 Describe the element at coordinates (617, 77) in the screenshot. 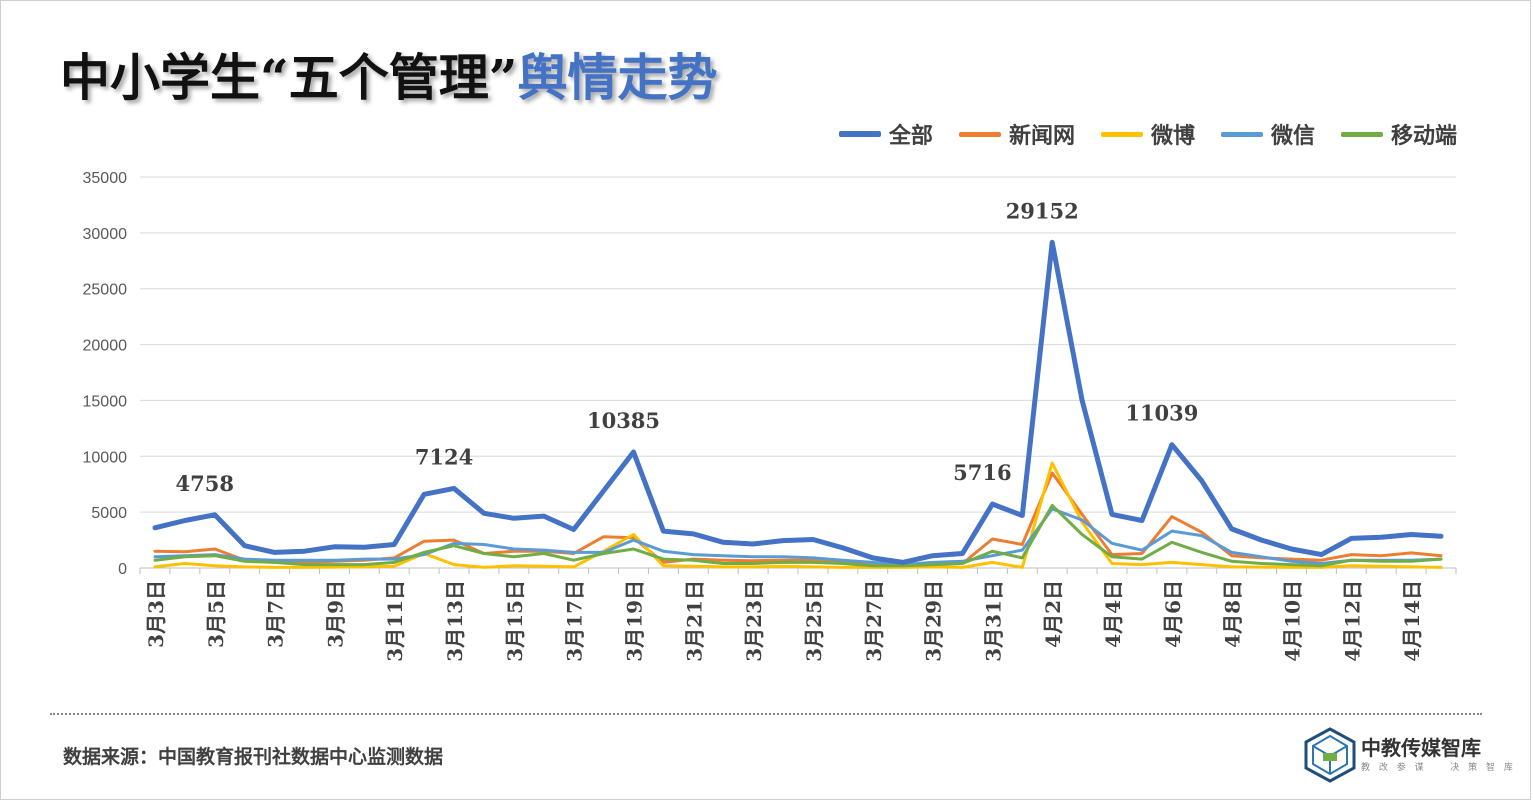

I see `title-part2: 舆情走势` at that location.